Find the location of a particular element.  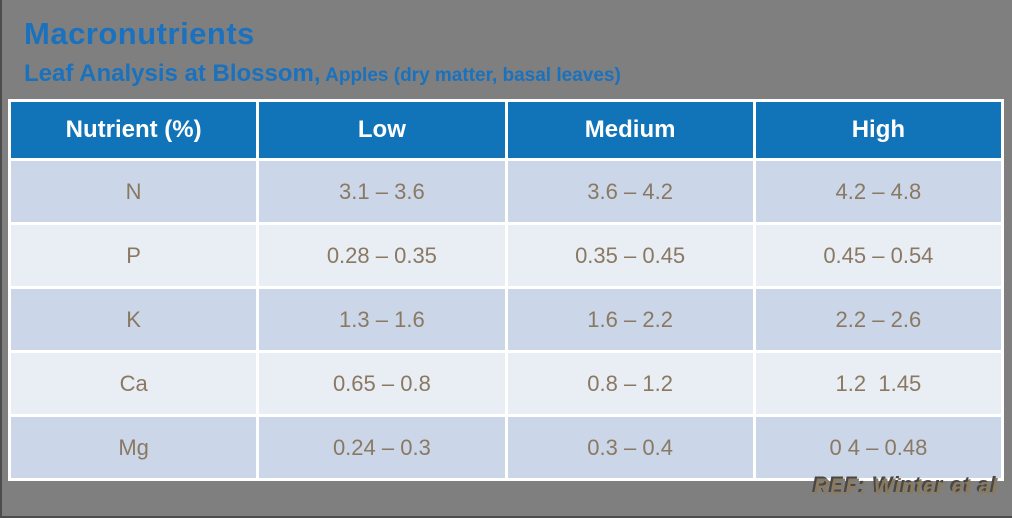

nutrient-cell: Ca is located at coordinates (134, 383).